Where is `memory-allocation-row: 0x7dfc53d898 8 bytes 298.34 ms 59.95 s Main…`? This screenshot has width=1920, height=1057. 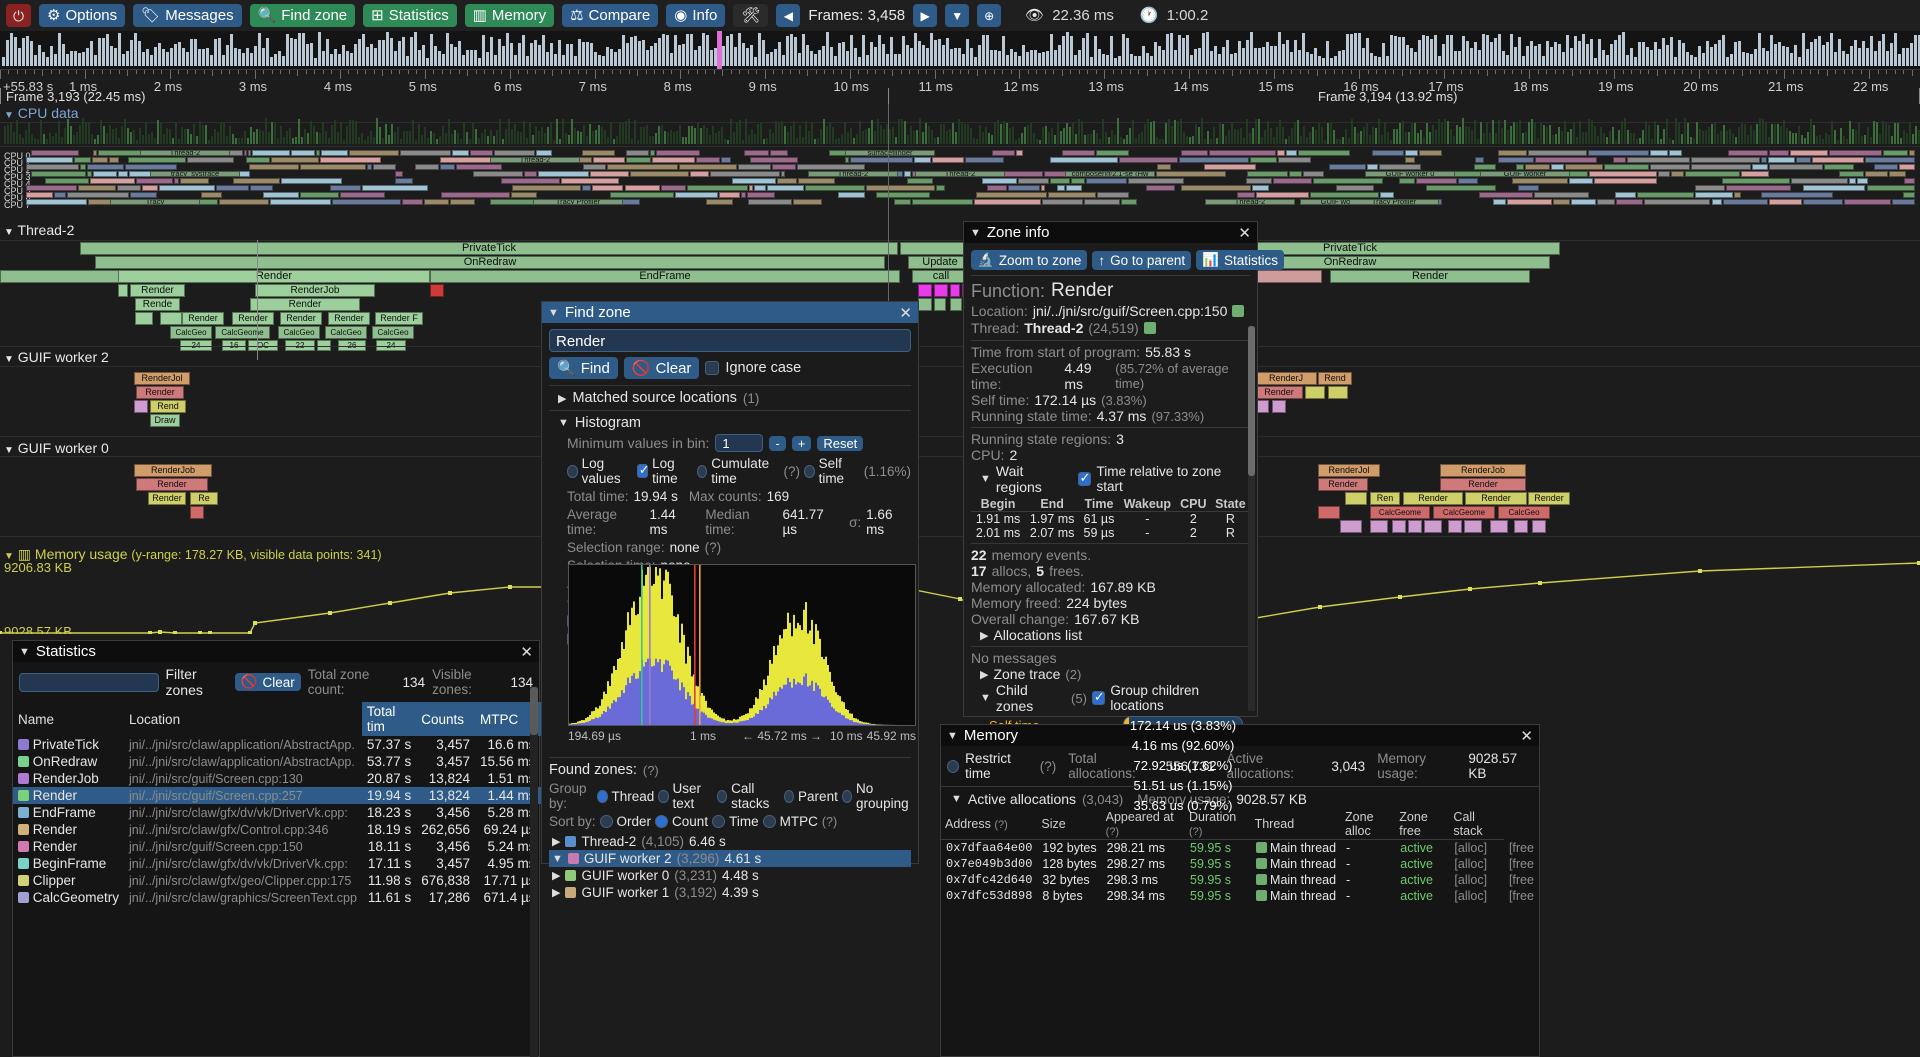 memory-allocation-row: 0x7dfc53d898 8 bytes 298.34 ms 59.95 s Main… is located at coordinates (1240, 896).